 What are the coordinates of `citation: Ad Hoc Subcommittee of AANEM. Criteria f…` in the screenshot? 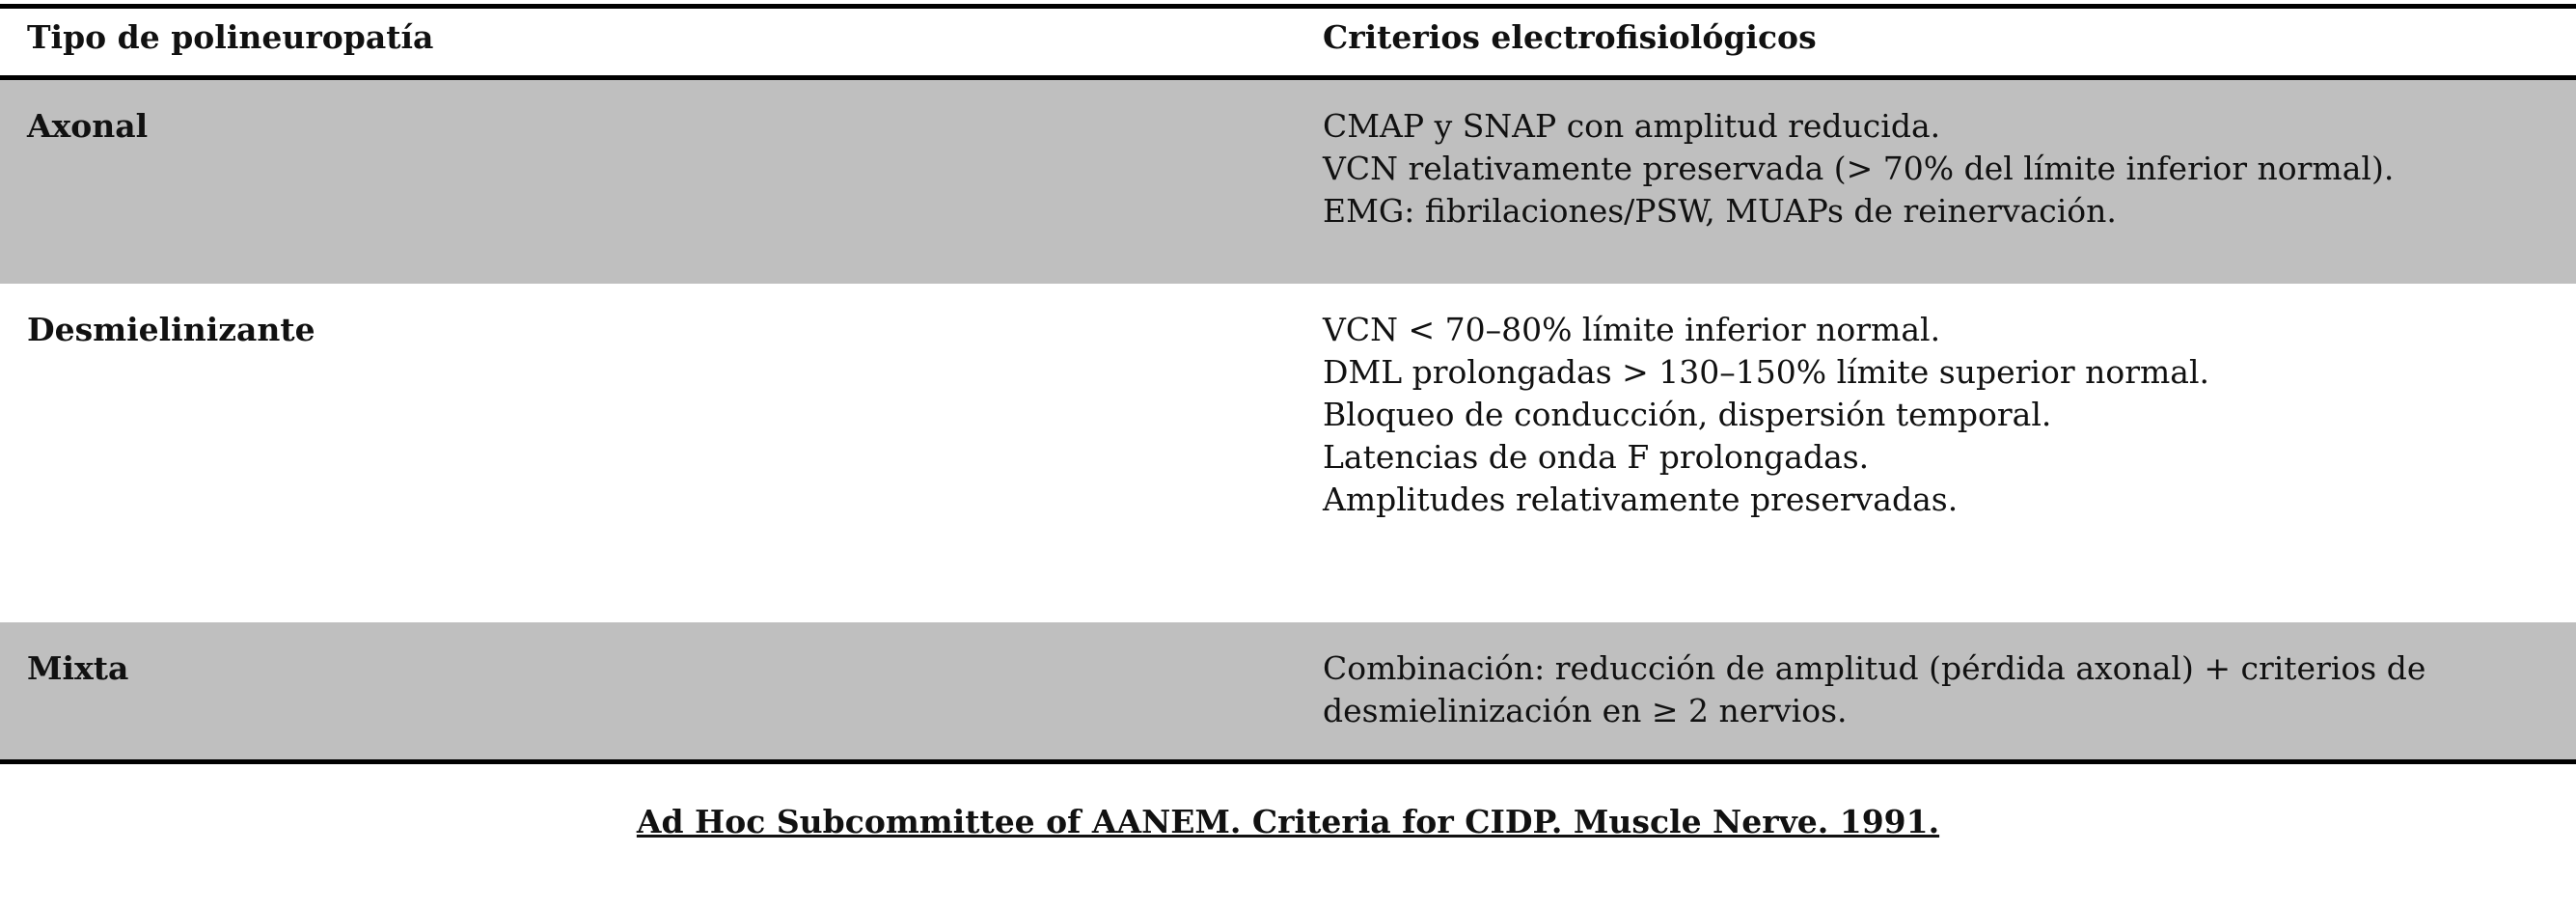 It's located at (1288, 821).